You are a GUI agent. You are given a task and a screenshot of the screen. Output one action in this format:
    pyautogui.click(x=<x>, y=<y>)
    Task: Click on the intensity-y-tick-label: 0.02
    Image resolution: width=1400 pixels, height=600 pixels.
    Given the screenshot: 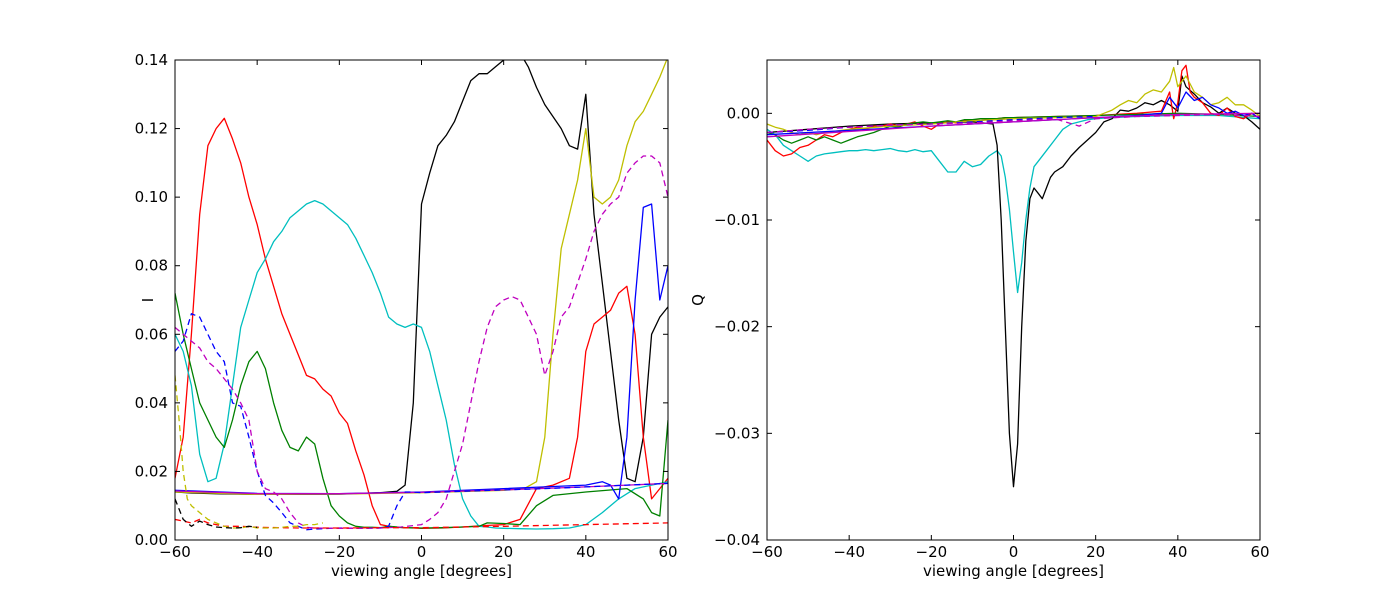 What is the action you would take?
    pyautogui.click(x=151, y=471)
    